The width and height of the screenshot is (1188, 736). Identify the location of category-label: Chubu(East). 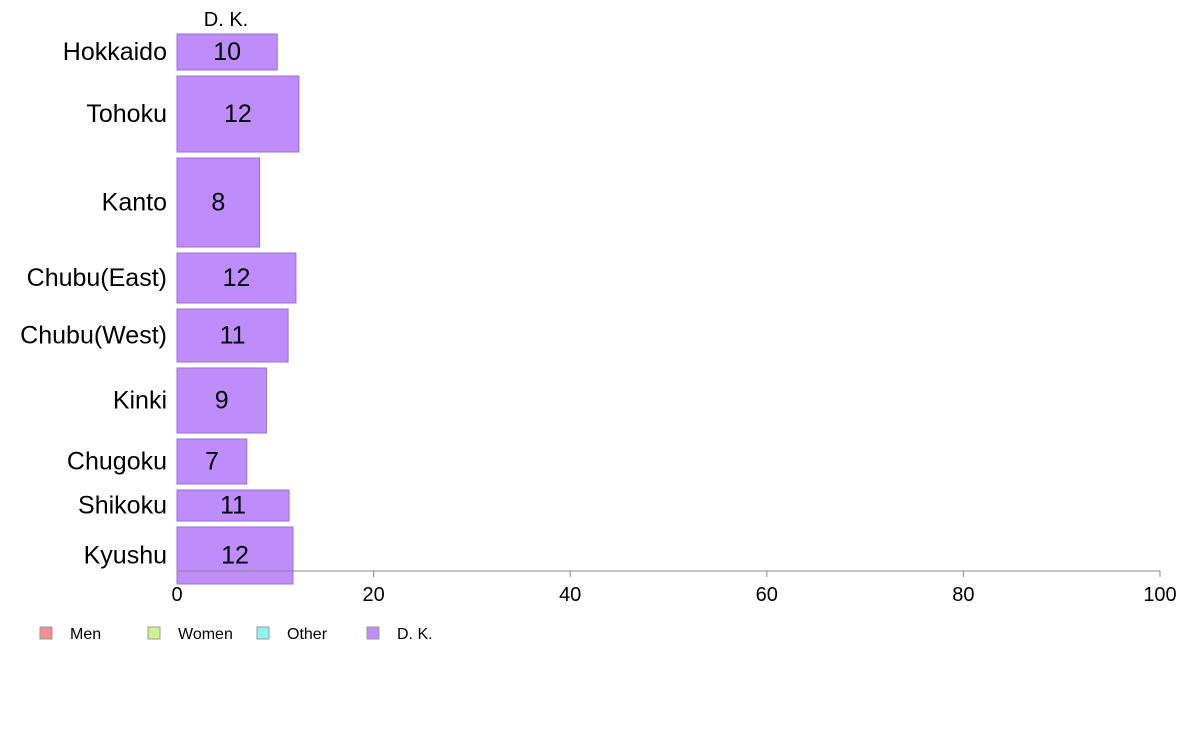
(97, 278).